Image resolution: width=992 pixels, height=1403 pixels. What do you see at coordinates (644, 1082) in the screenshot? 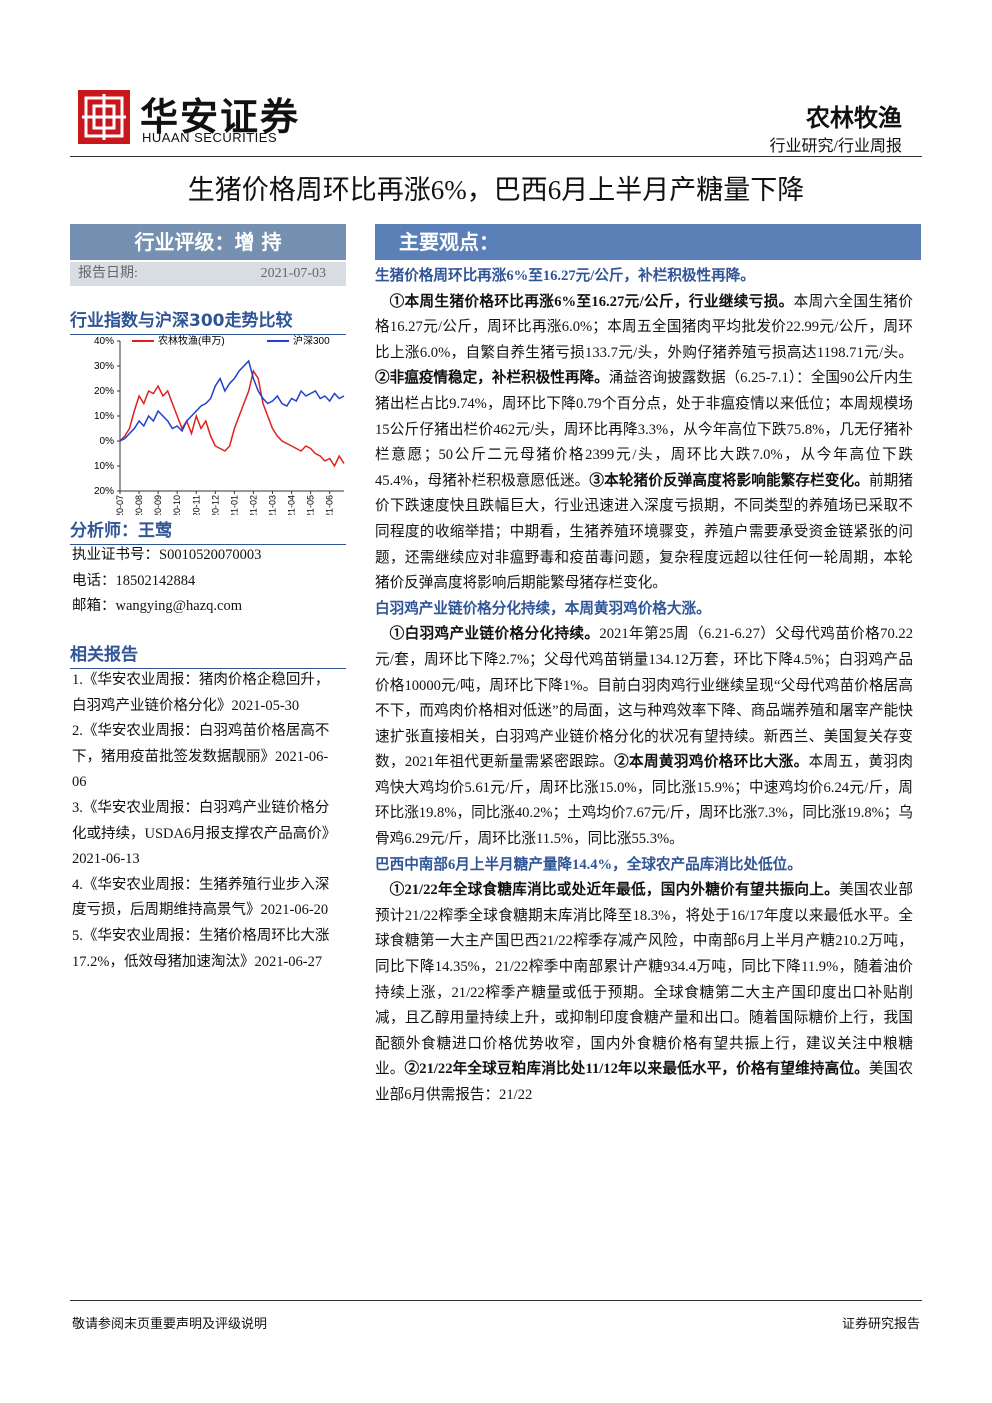
I see `text: 美国农业部6月供需报告：21/22` at bounding box center [644, 1082].